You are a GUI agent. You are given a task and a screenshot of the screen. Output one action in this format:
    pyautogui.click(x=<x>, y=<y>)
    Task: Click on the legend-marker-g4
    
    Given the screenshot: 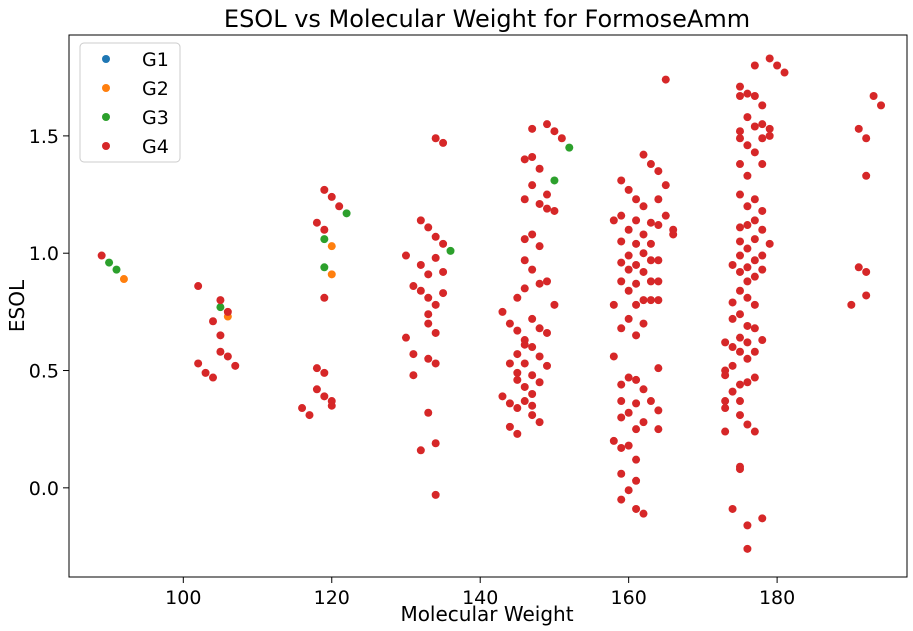 What is the action you would take?
    pyautogui.click(x=106, y=146)
    